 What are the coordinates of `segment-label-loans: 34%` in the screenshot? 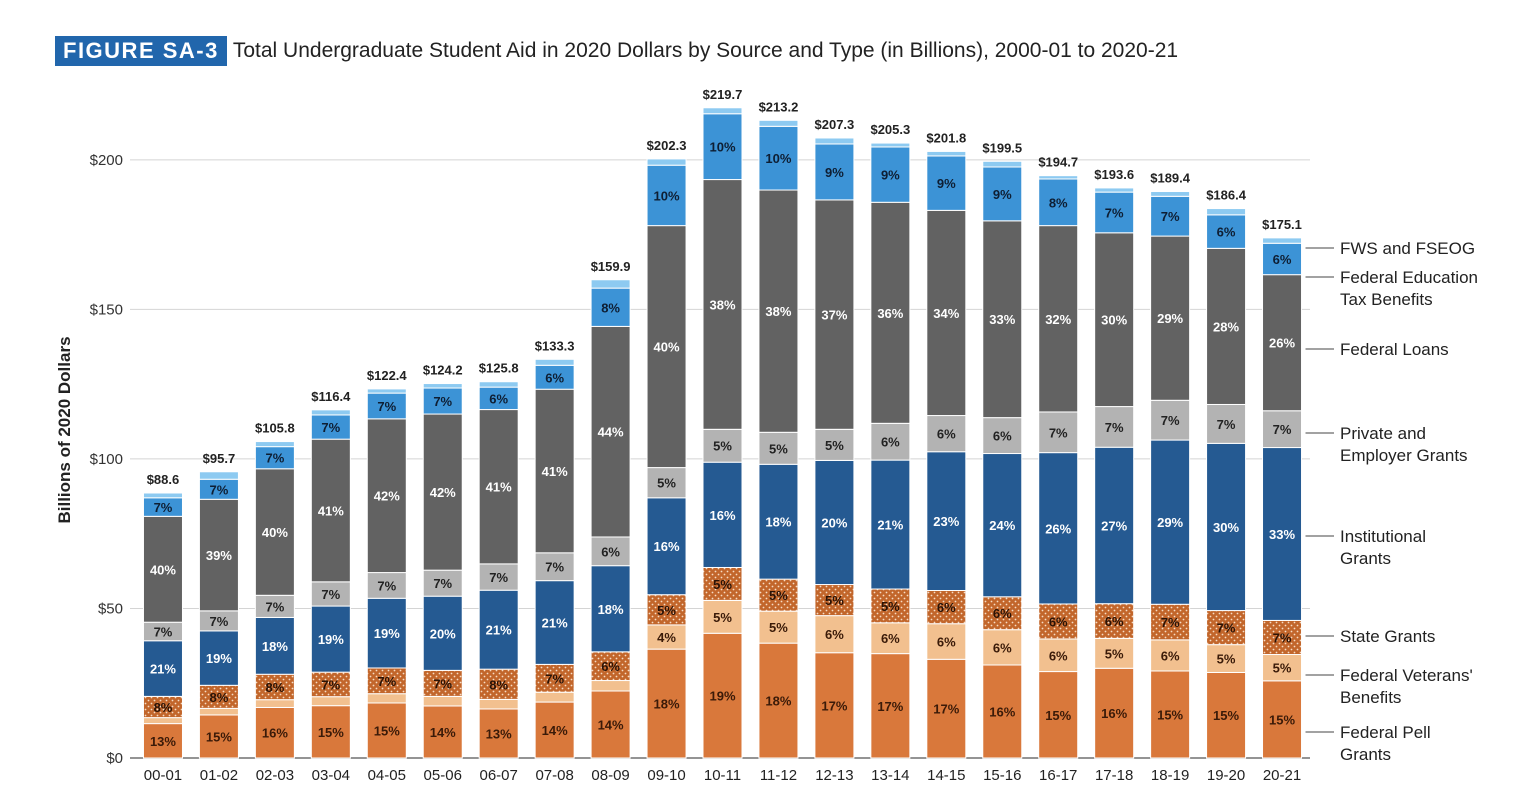 It's located at (946, 313).